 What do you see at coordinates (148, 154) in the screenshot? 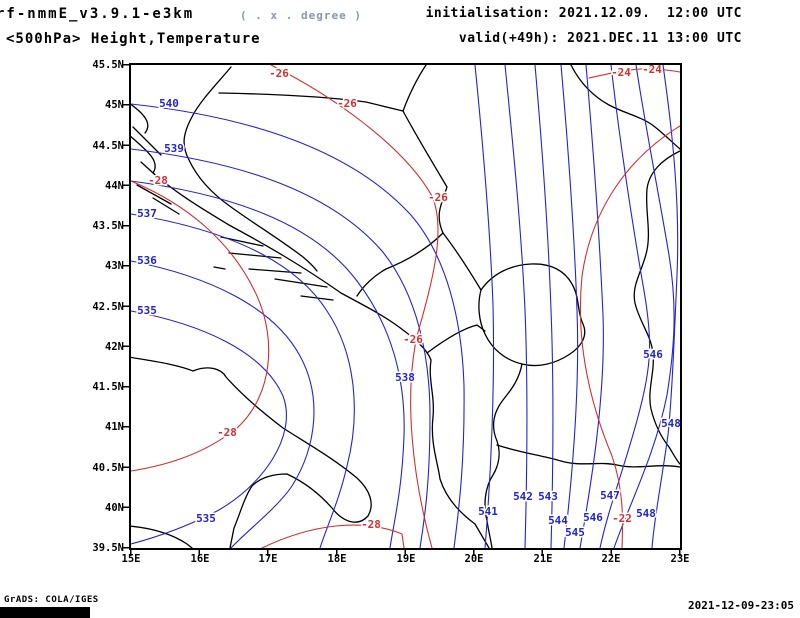
I see `pag-island` at bounding box center [148, 154].